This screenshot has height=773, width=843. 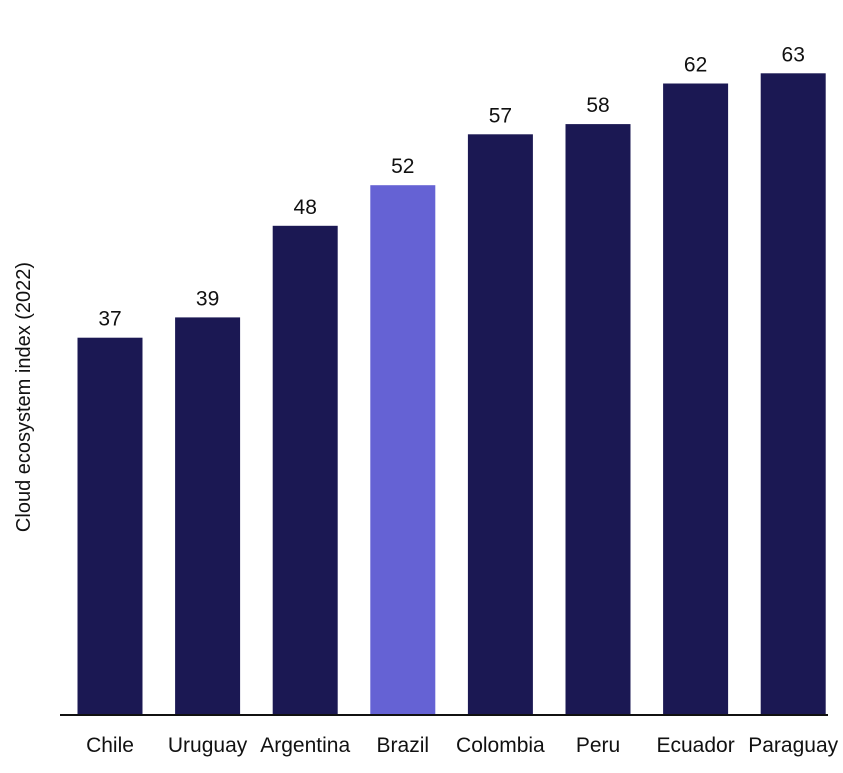 What do you see at coordinates (500, 115) in the screenshot?
I see `value-label-colombia: 57` at bounding box center [500, 115].